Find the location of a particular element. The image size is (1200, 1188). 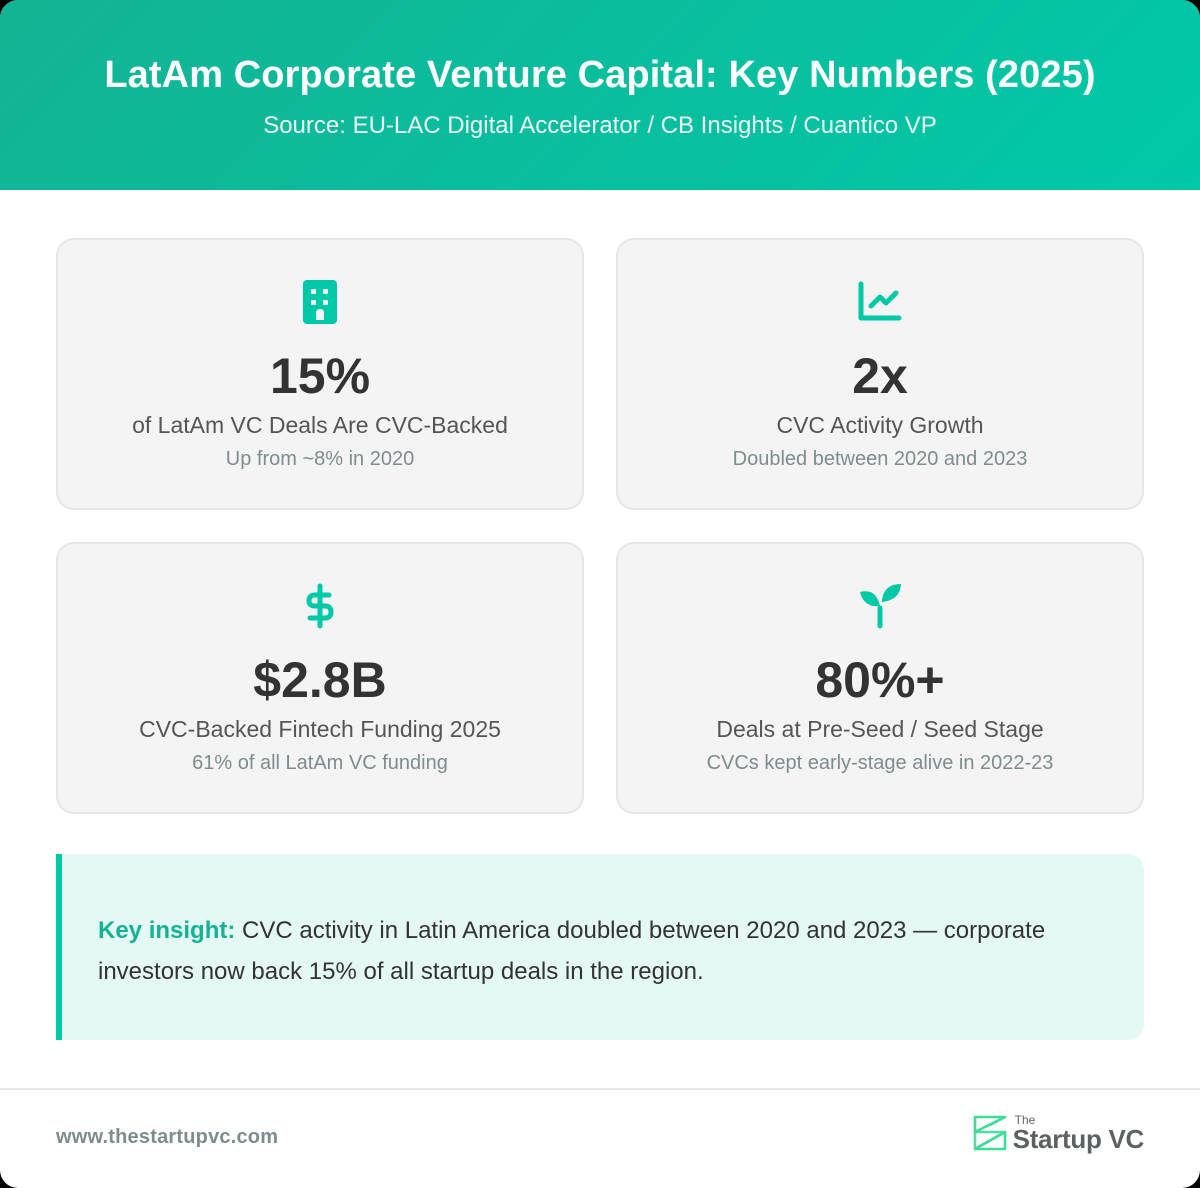

dollar-icon is located at coordinates (320, 606).